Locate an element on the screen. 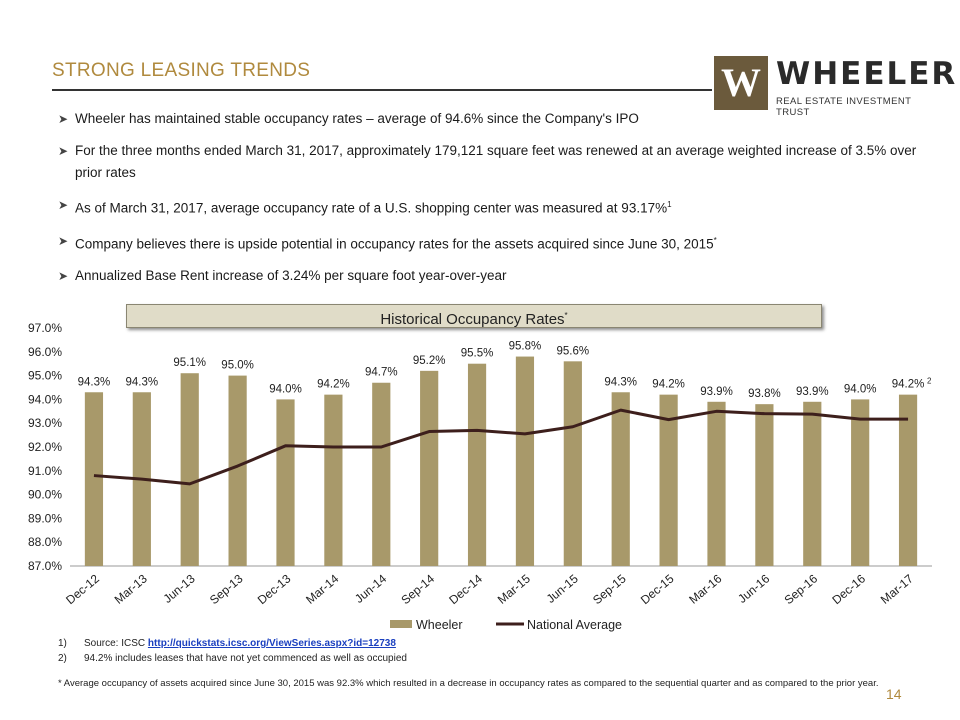 The image size is (960, 720). y-tick-label: 92.0% is located at coordinates (45, 447).